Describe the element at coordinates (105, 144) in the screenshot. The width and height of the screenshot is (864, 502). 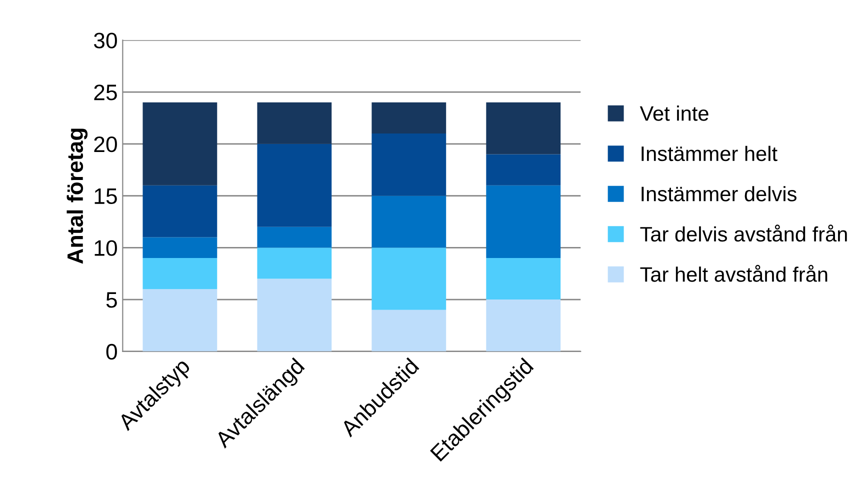
I see `y-tick-label: 20` at that location.